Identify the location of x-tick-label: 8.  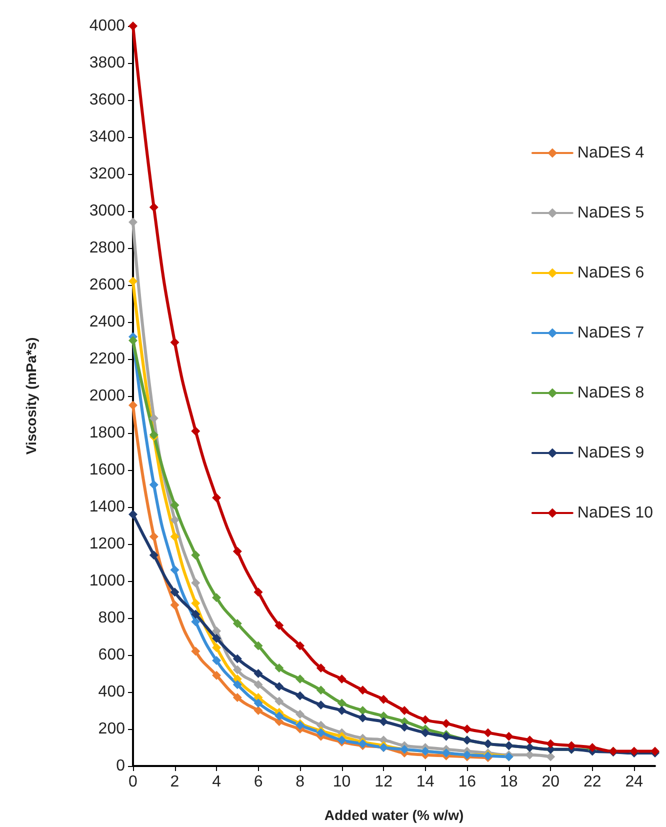
(300, 782).